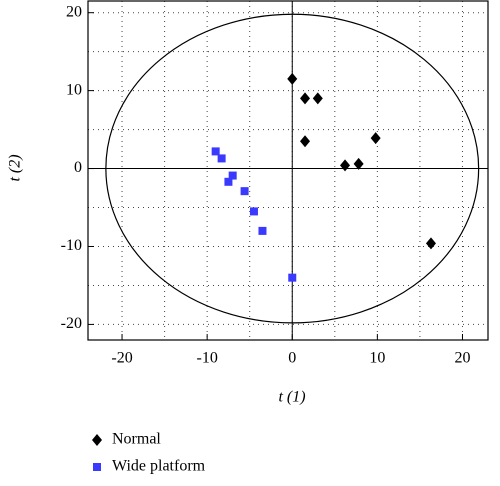 Image resolution: width=500 pixels, height=486 pixels. Describe the element at coordinates (291, 397) in the screenshot. I see `x-axis-label: t (1)` at that location.